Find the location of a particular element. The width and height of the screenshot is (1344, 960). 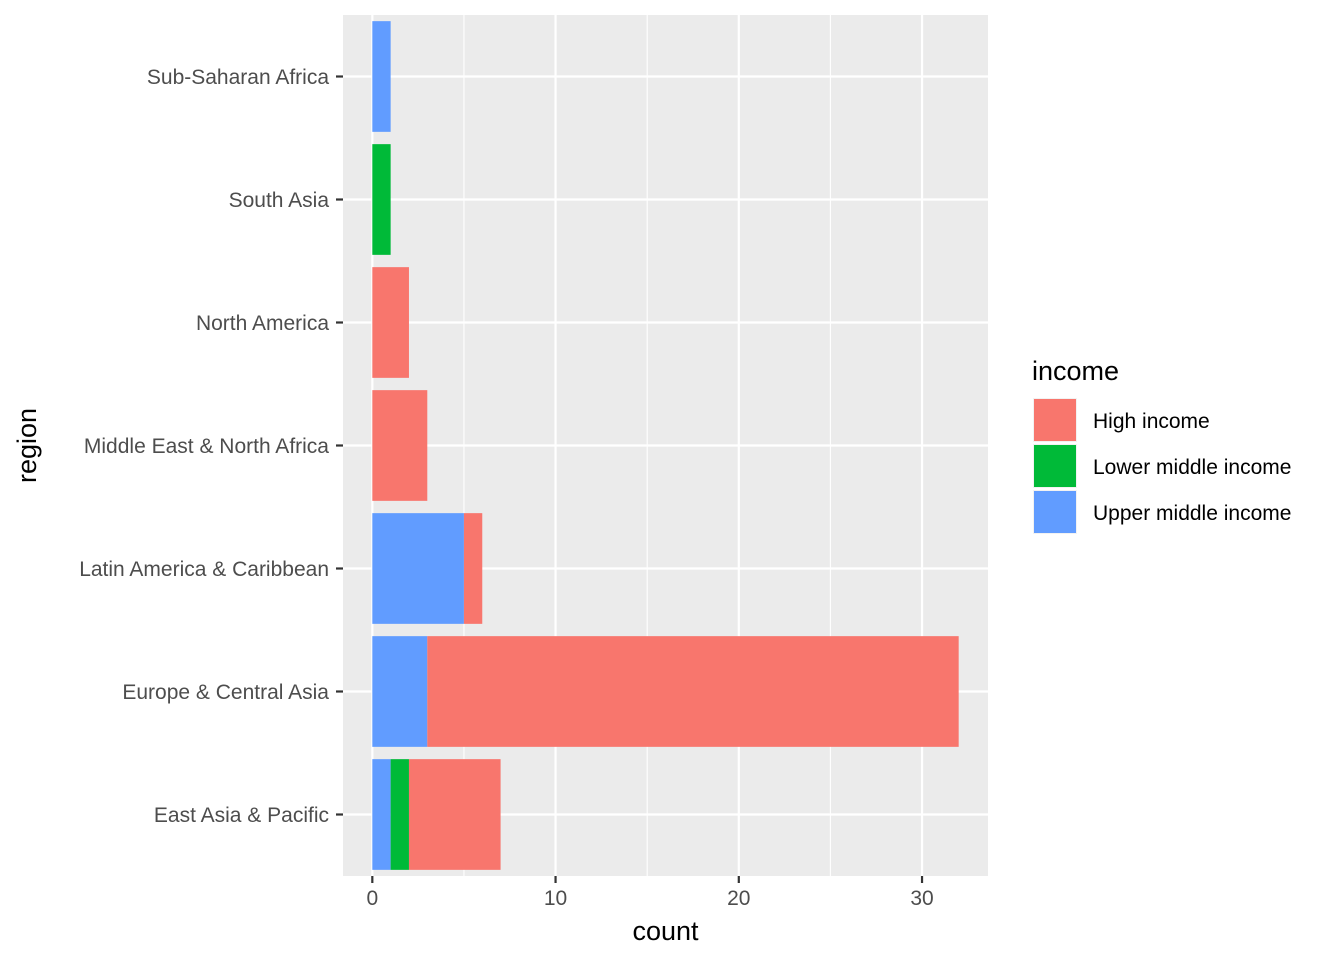

x-tick-label: 10 is located at coordinates (555, 898).